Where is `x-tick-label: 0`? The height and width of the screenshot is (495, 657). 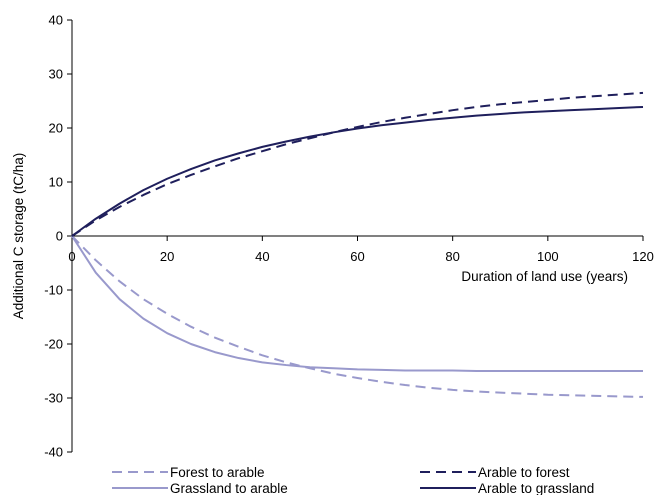 x-tick-label: 0 is located at coordinates (71, 256).